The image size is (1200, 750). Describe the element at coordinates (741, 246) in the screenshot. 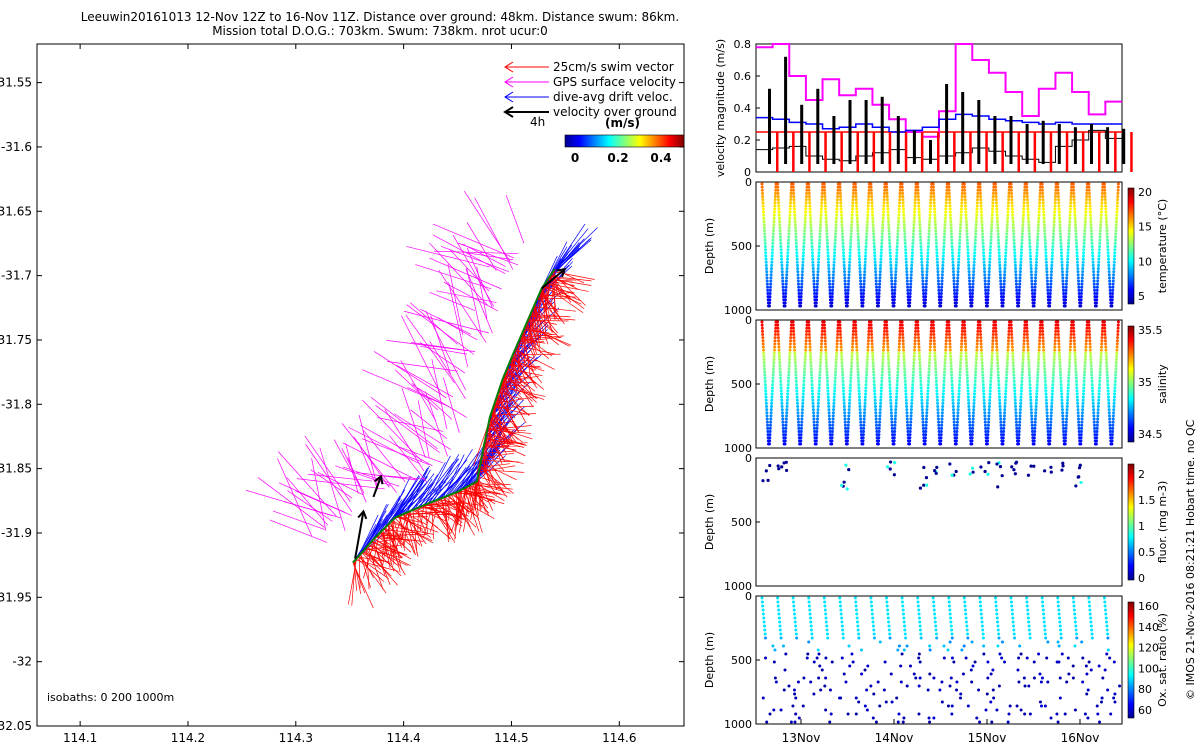

I see `temperature-ytick-label: 500` at that location.